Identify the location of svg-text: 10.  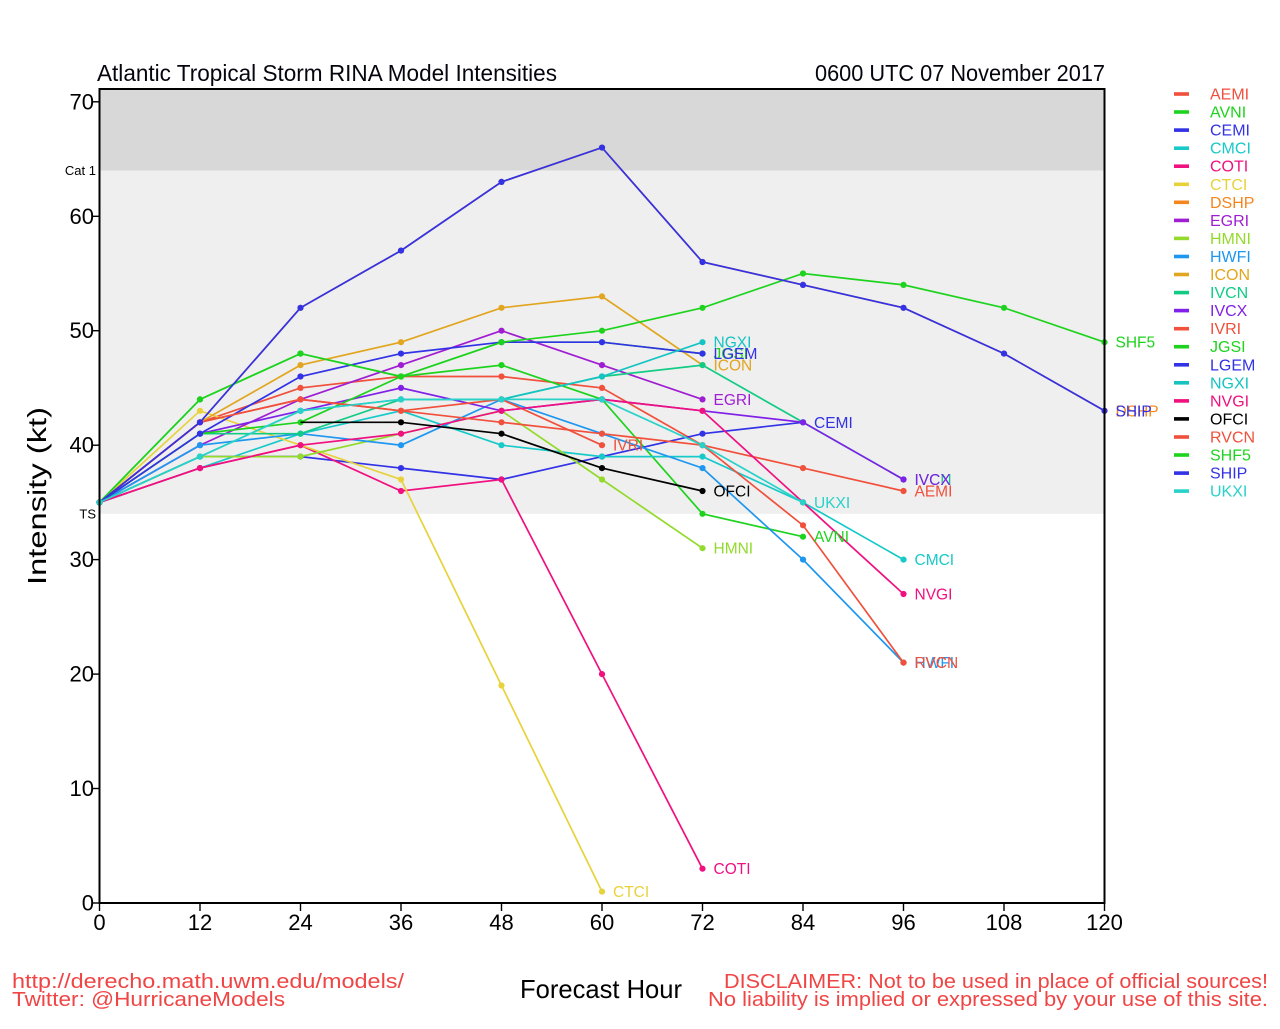
(82, 788).